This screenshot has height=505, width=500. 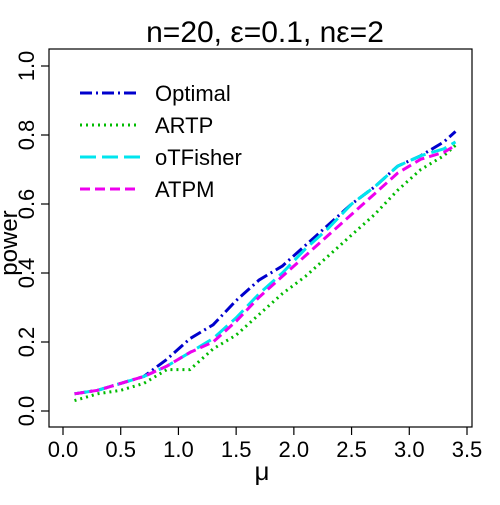 I want to click on x-tick-label: 0.0, so click(x=63, y=449).